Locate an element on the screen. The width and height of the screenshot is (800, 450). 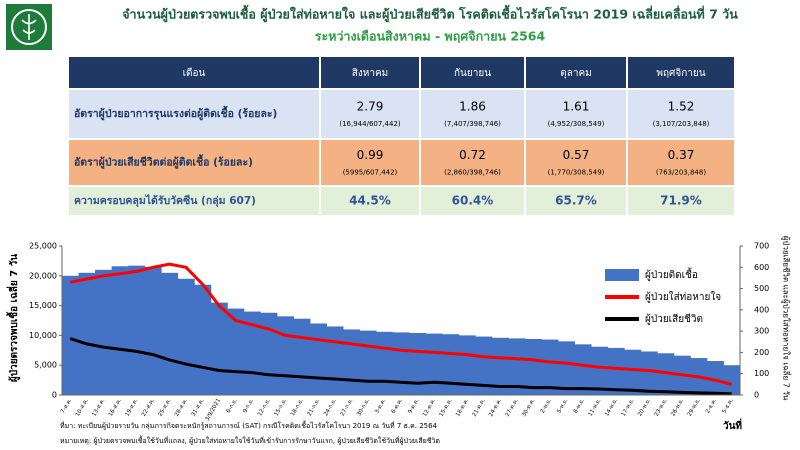
legend-label: ผู้ป่วยใส่ท่อหายใจ is located at coordinates (683, 297).